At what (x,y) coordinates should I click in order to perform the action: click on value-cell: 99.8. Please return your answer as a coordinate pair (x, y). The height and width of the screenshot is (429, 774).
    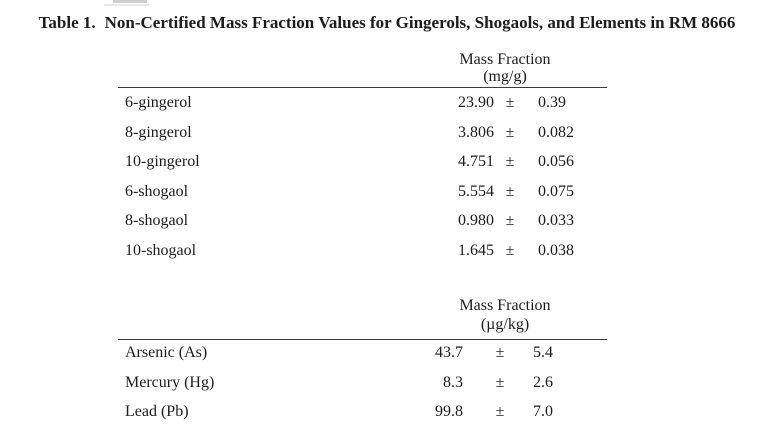
    Looking at the image, I should click on (449, 412).